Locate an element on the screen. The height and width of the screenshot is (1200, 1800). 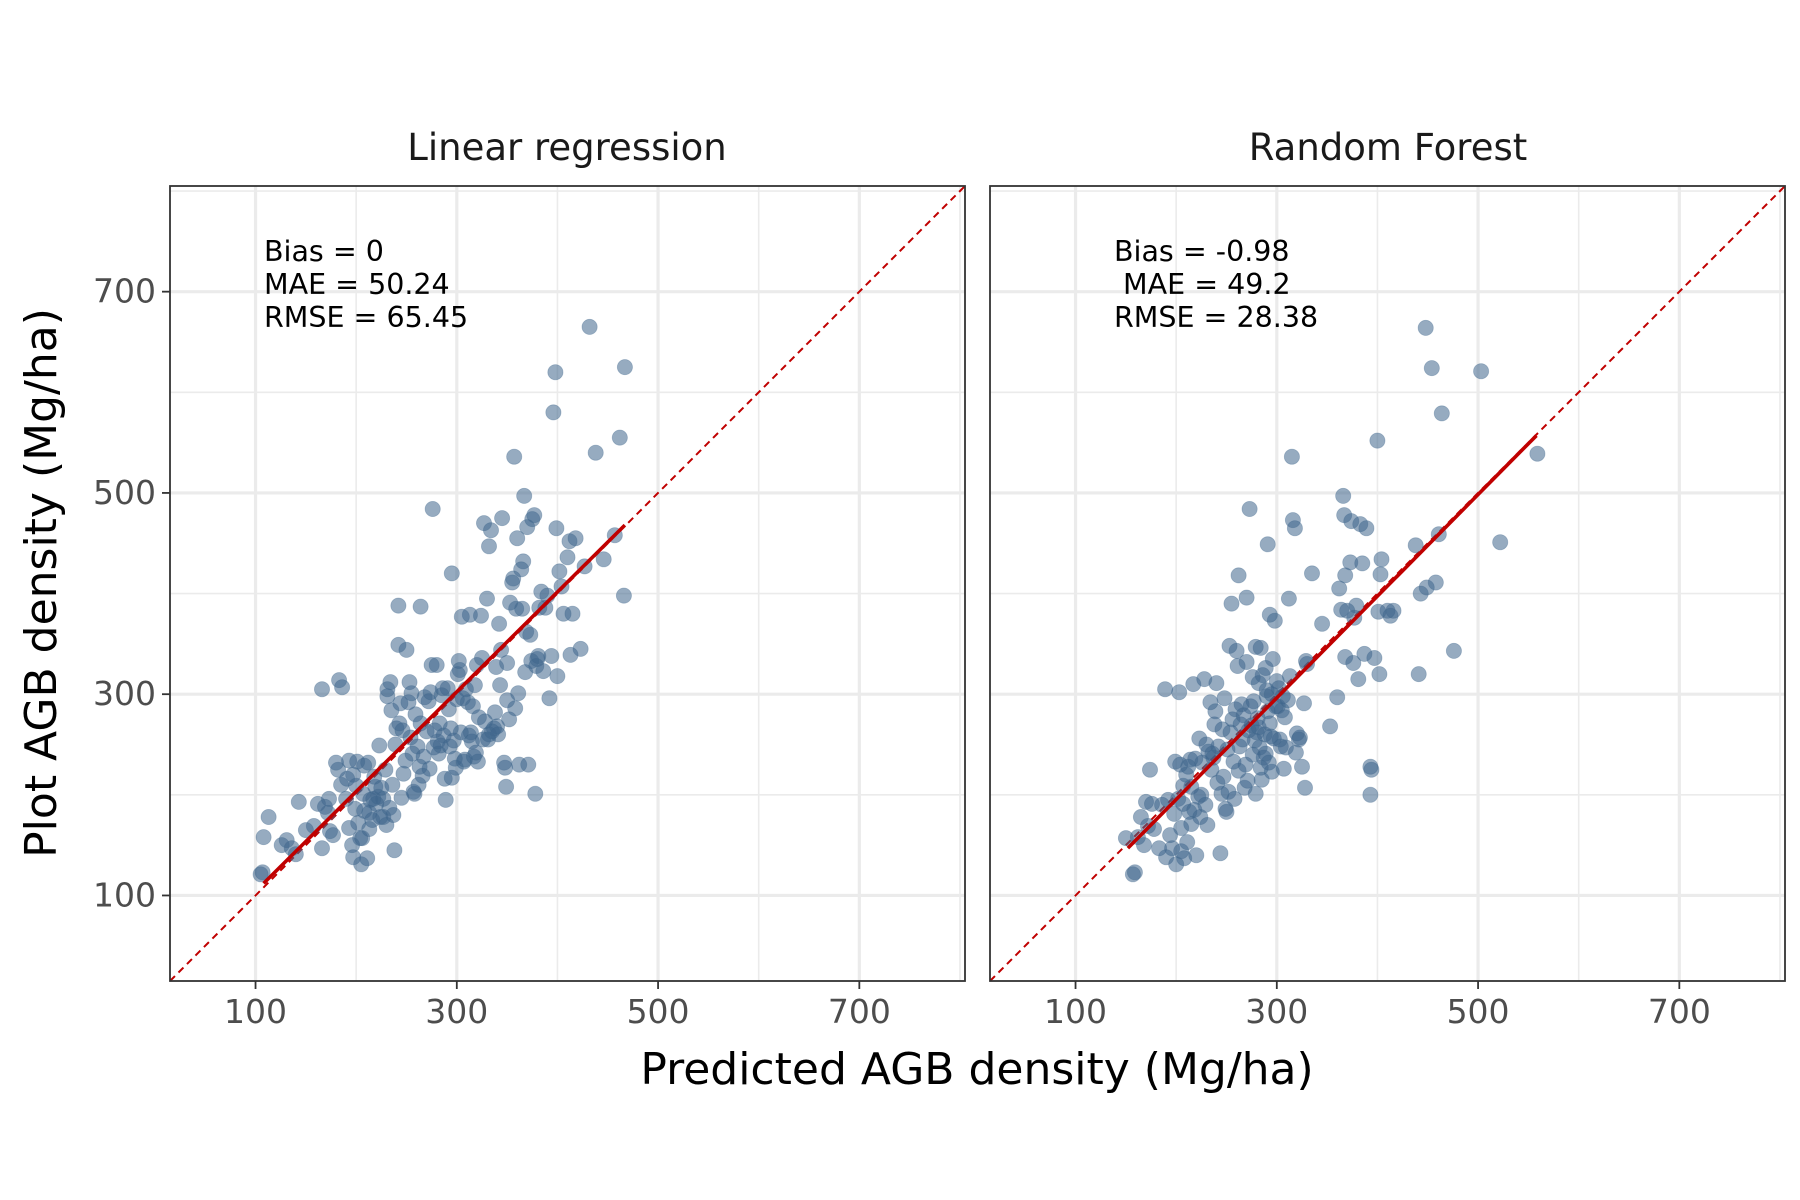
y-tick-label: 300 is located at coordinates (124, 693).